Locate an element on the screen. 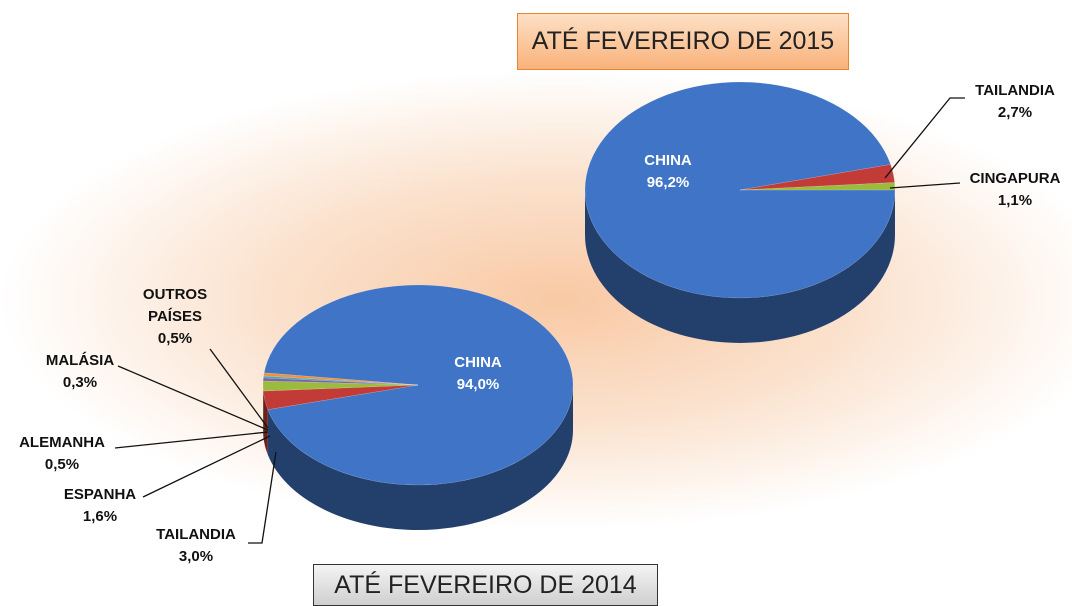 The width and height of the screenshot is (1072, 606). category-label: MALÁSIA is located at coordinates (80, 360).